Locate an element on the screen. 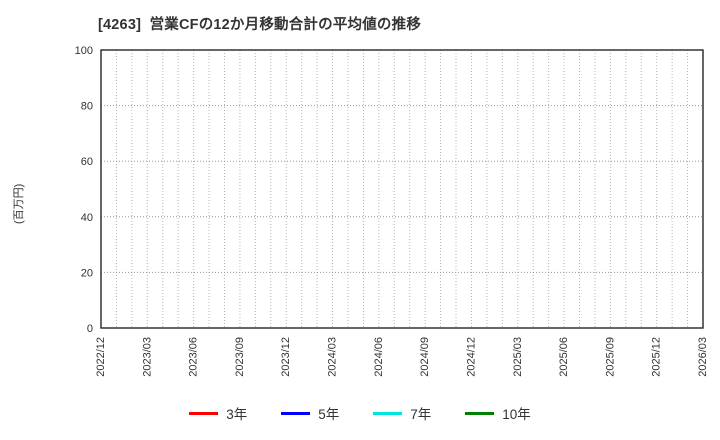  legend-item: 5年 is located at coordinates (310, 413).